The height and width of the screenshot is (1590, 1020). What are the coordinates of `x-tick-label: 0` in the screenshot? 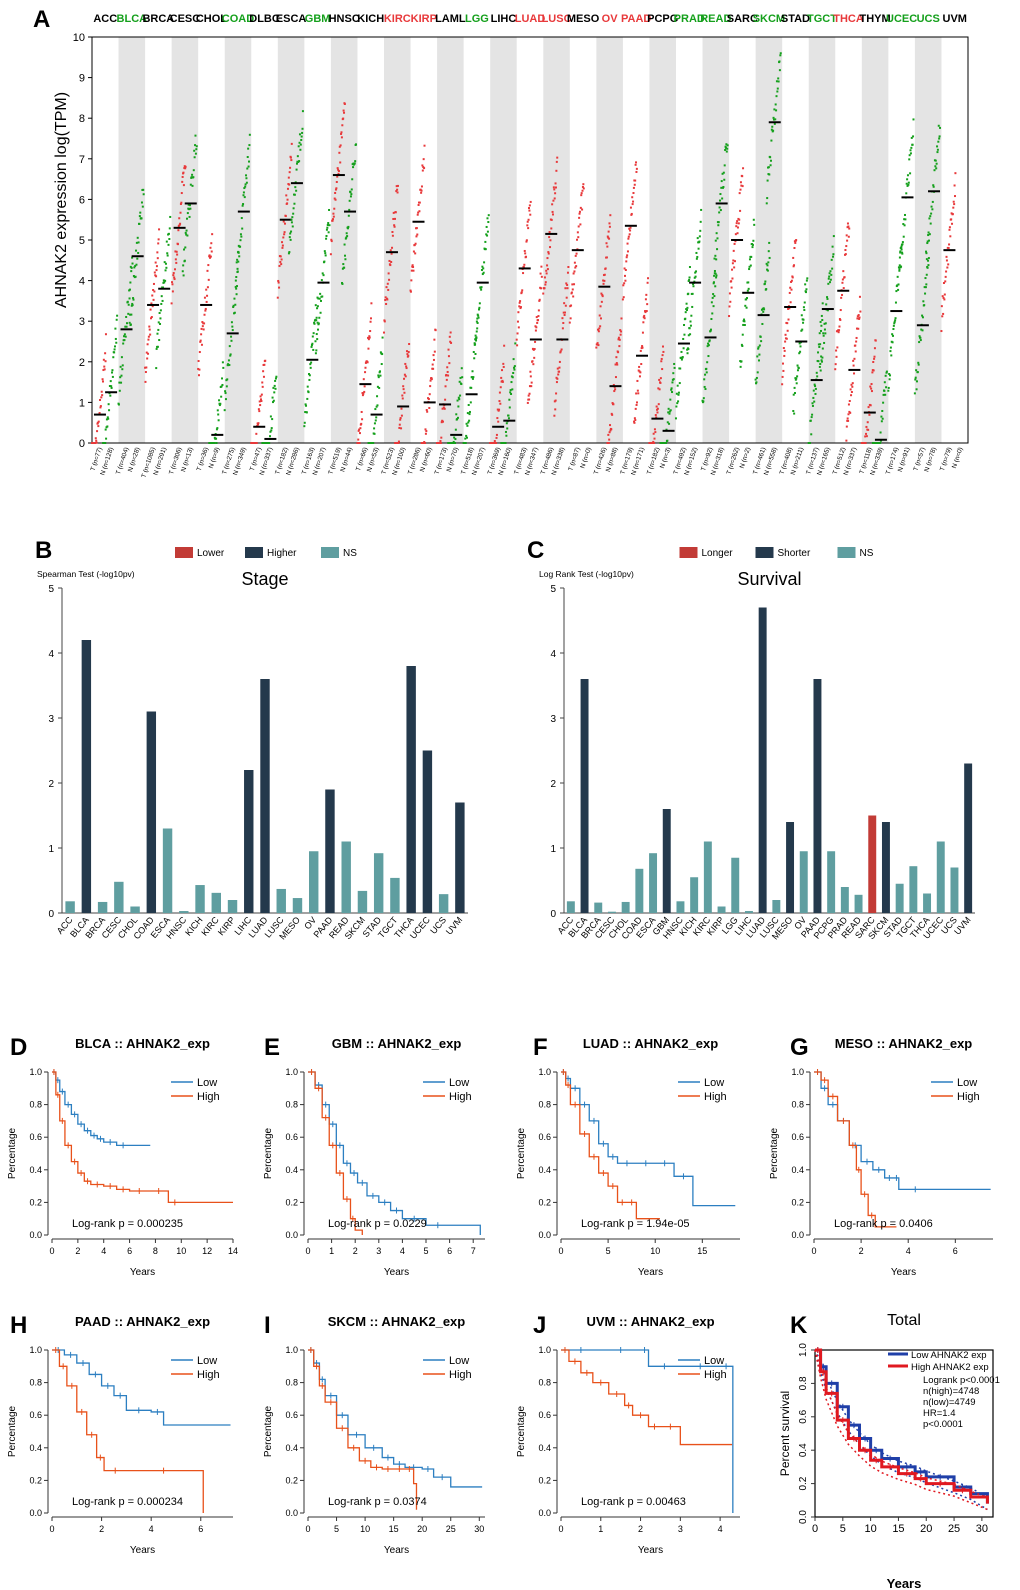 It's located at (560, 1529).